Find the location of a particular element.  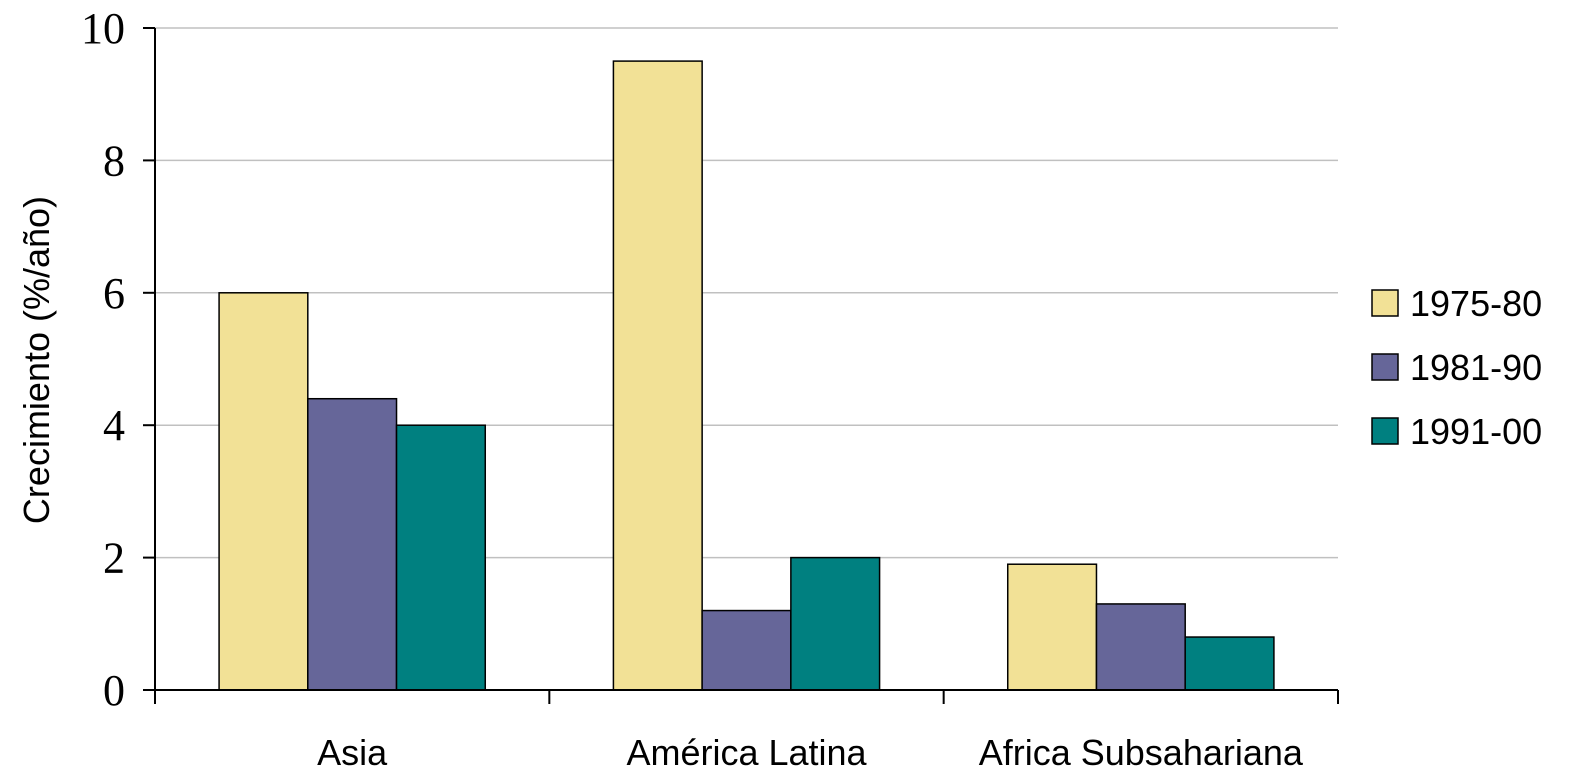

x-ticks: Asia América Latina Africa Subsahariana is located at coordinates (746, 731).